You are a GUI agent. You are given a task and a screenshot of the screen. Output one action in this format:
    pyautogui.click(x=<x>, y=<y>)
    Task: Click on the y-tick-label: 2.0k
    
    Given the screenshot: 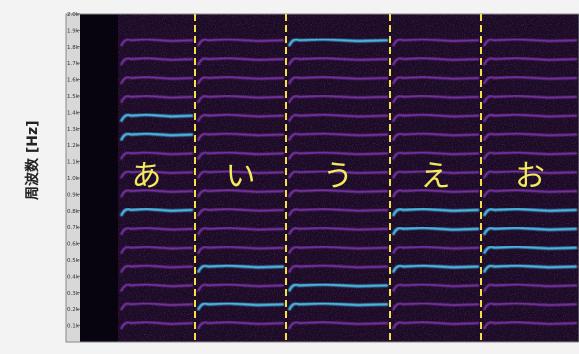 What is the action you would take?
    pyautogui.click(x=73, y=15)
    